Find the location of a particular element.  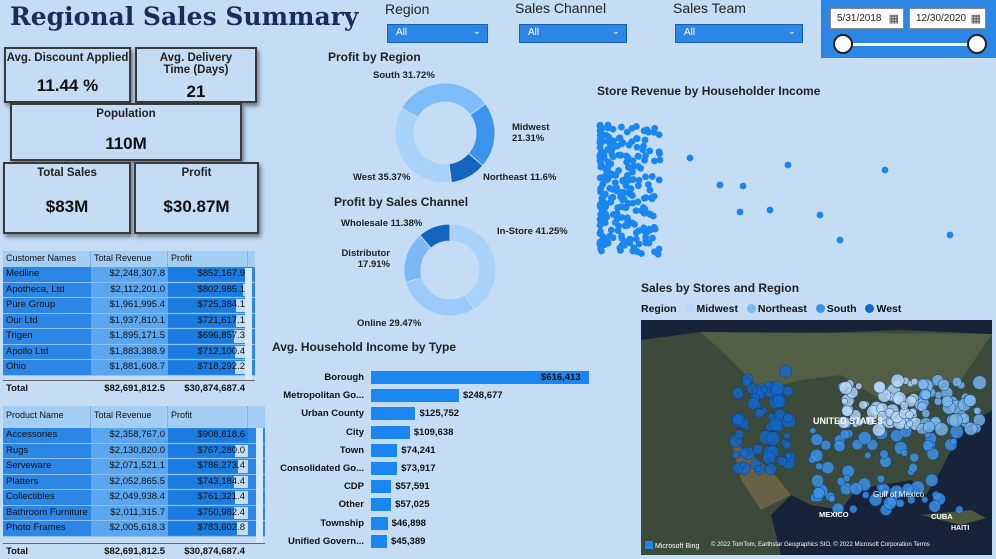

donut-slice-wholesale is located at coordinates (435, 236).